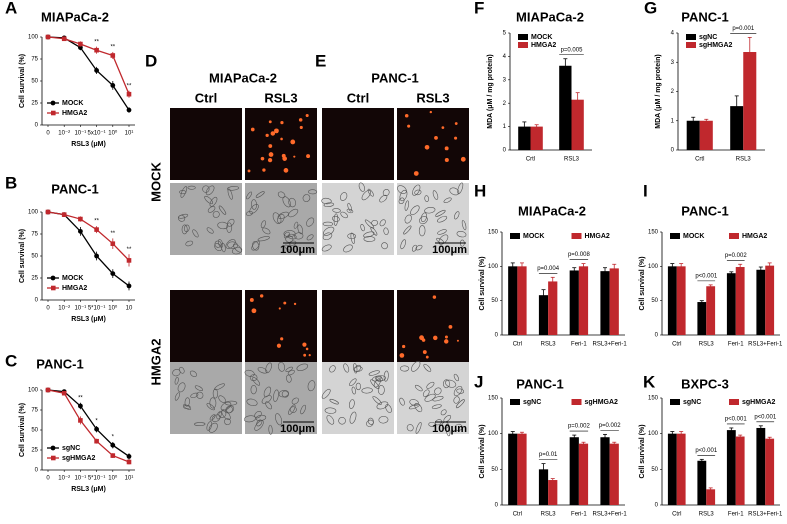  I want to click on brightfield-image, so click(206, 219).